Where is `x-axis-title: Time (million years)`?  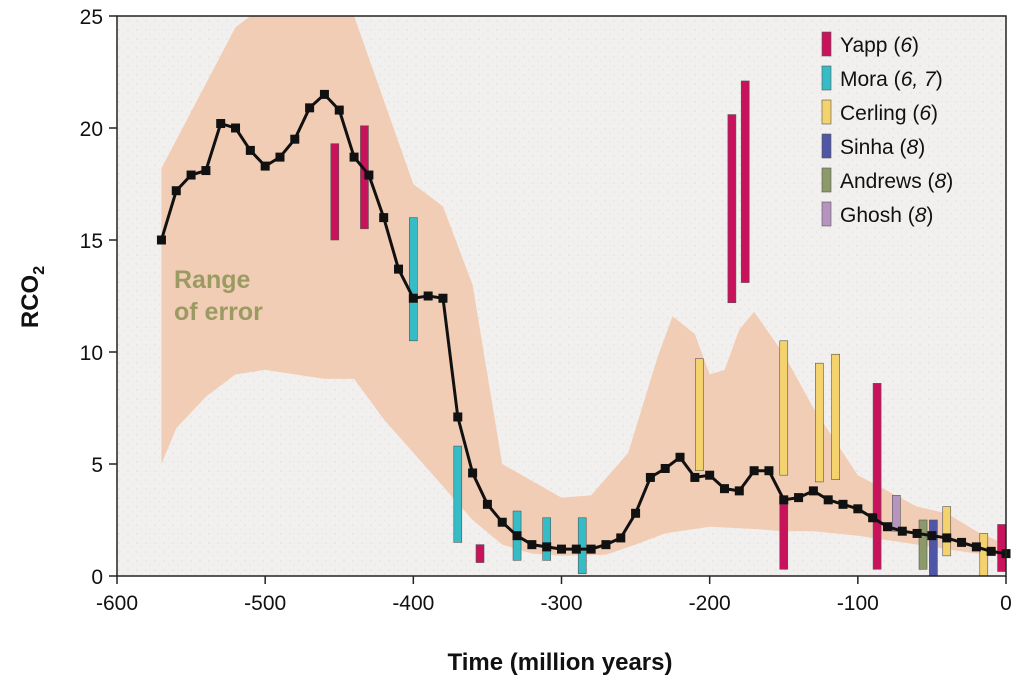
x-axis-title: Time (million years) is located at coordinates (560, 662).